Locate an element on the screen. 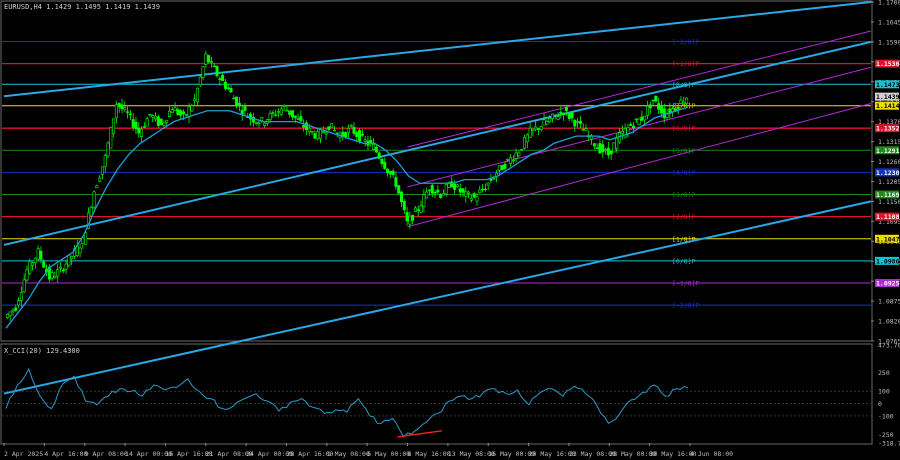 Image resolution: width=900 pixels, height=460 pixels. time-tick-label: 13 May 08:00 is located at coordinates (471, 454).